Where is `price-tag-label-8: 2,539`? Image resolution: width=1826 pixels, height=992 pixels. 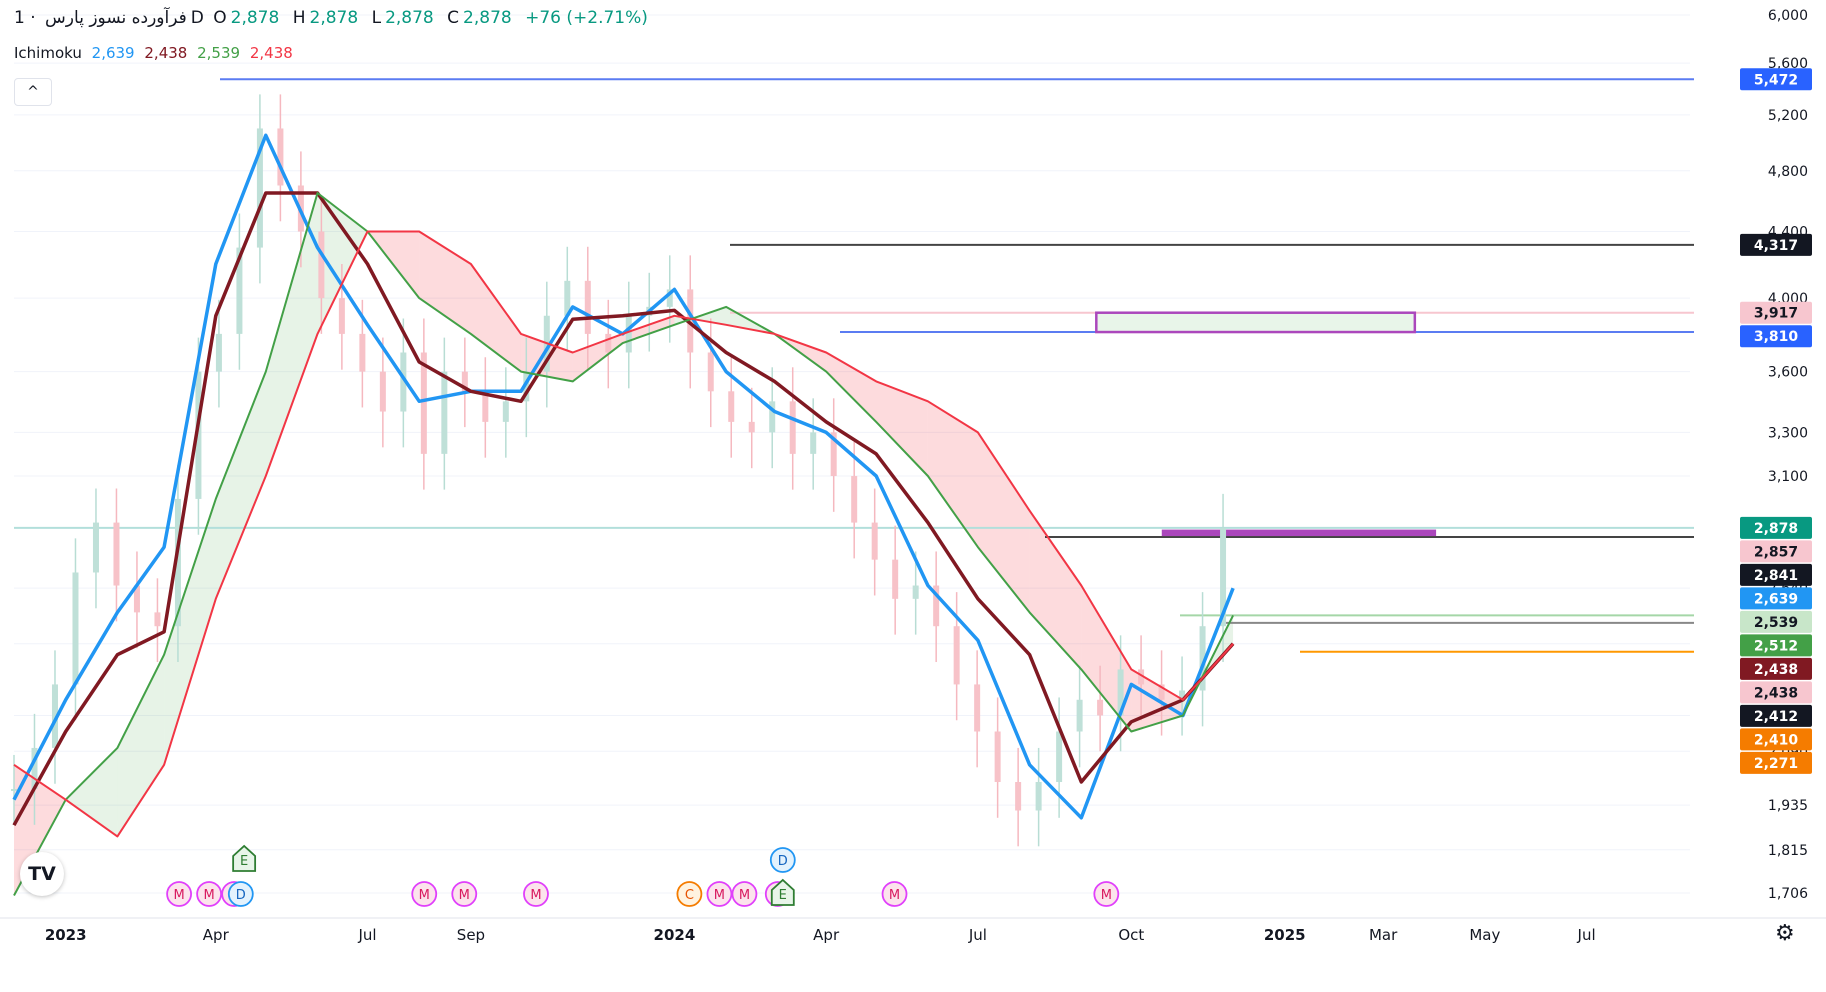
price-tag-label-8: 2,539 is located at coordinates (1776, 623).